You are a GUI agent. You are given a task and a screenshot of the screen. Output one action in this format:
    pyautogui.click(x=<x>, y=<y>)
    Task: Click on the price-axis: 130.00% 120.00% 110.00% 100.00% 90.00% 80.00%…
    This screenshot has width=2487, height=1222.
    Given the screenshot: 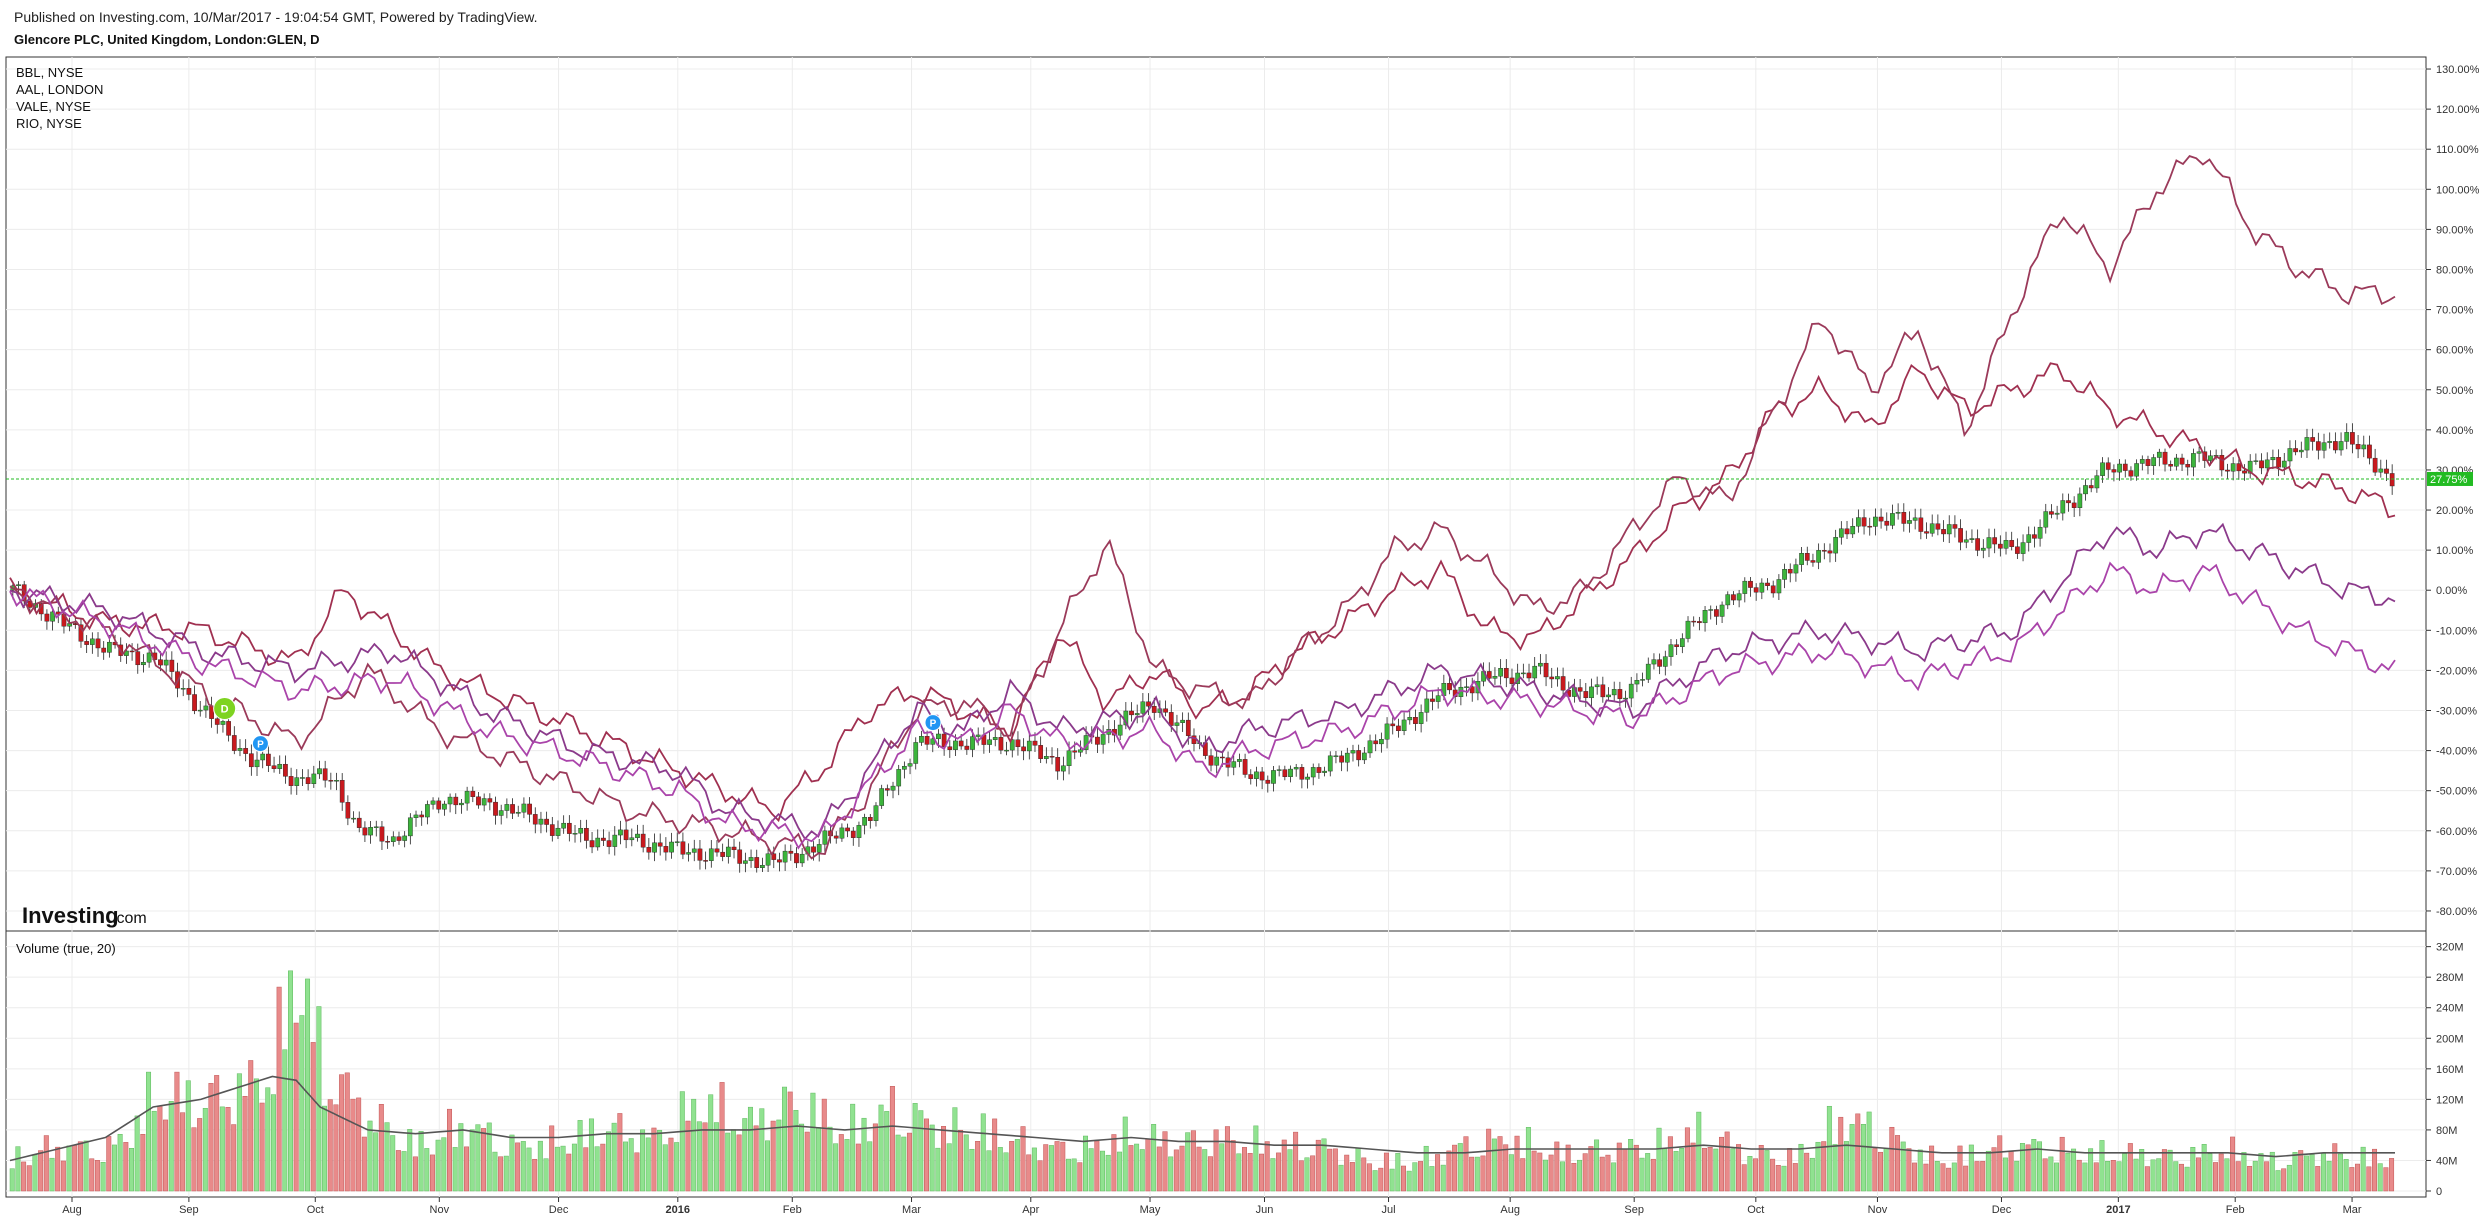 What is the action you would take?
    pyautogui.click(x=2453, y=491)
    